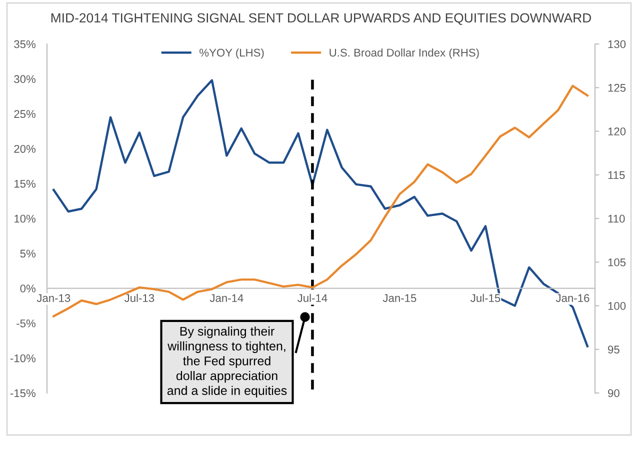 This screenshot has height=460, width=643. What do you see at coordinates (616, 218) in the screenshot?
I see `y2-tick-label: 110` at bounding box center [616, 218].